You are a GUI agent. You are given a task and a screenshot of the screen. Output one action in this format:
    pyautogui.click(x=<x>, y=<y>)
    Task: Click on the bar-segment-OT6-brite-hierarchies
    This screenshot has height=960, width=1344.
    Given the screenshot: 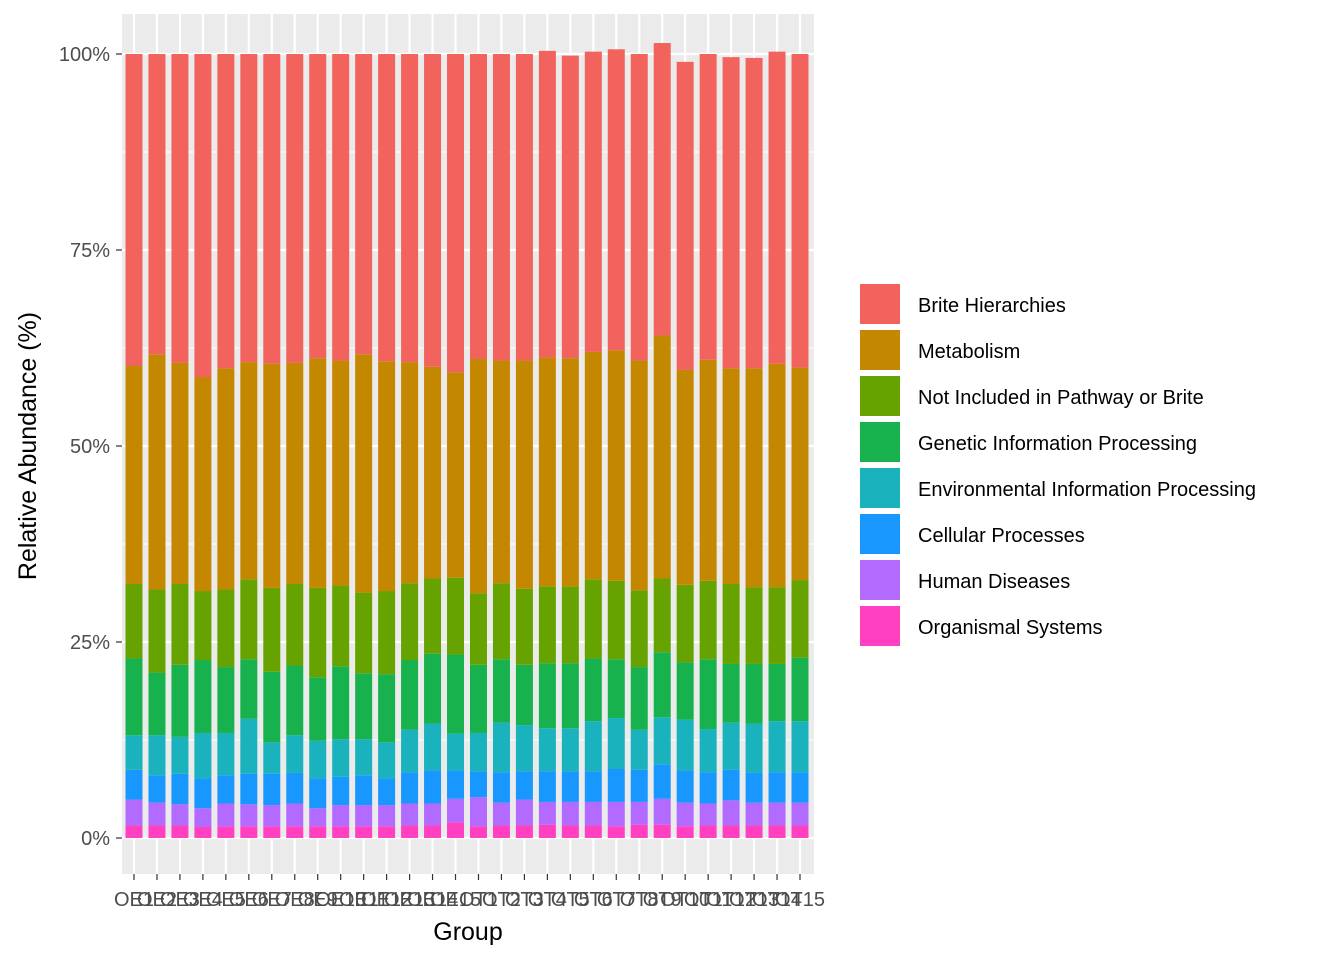 What is the action you would take?
    pyautogui.click(x=593, y=201)
    